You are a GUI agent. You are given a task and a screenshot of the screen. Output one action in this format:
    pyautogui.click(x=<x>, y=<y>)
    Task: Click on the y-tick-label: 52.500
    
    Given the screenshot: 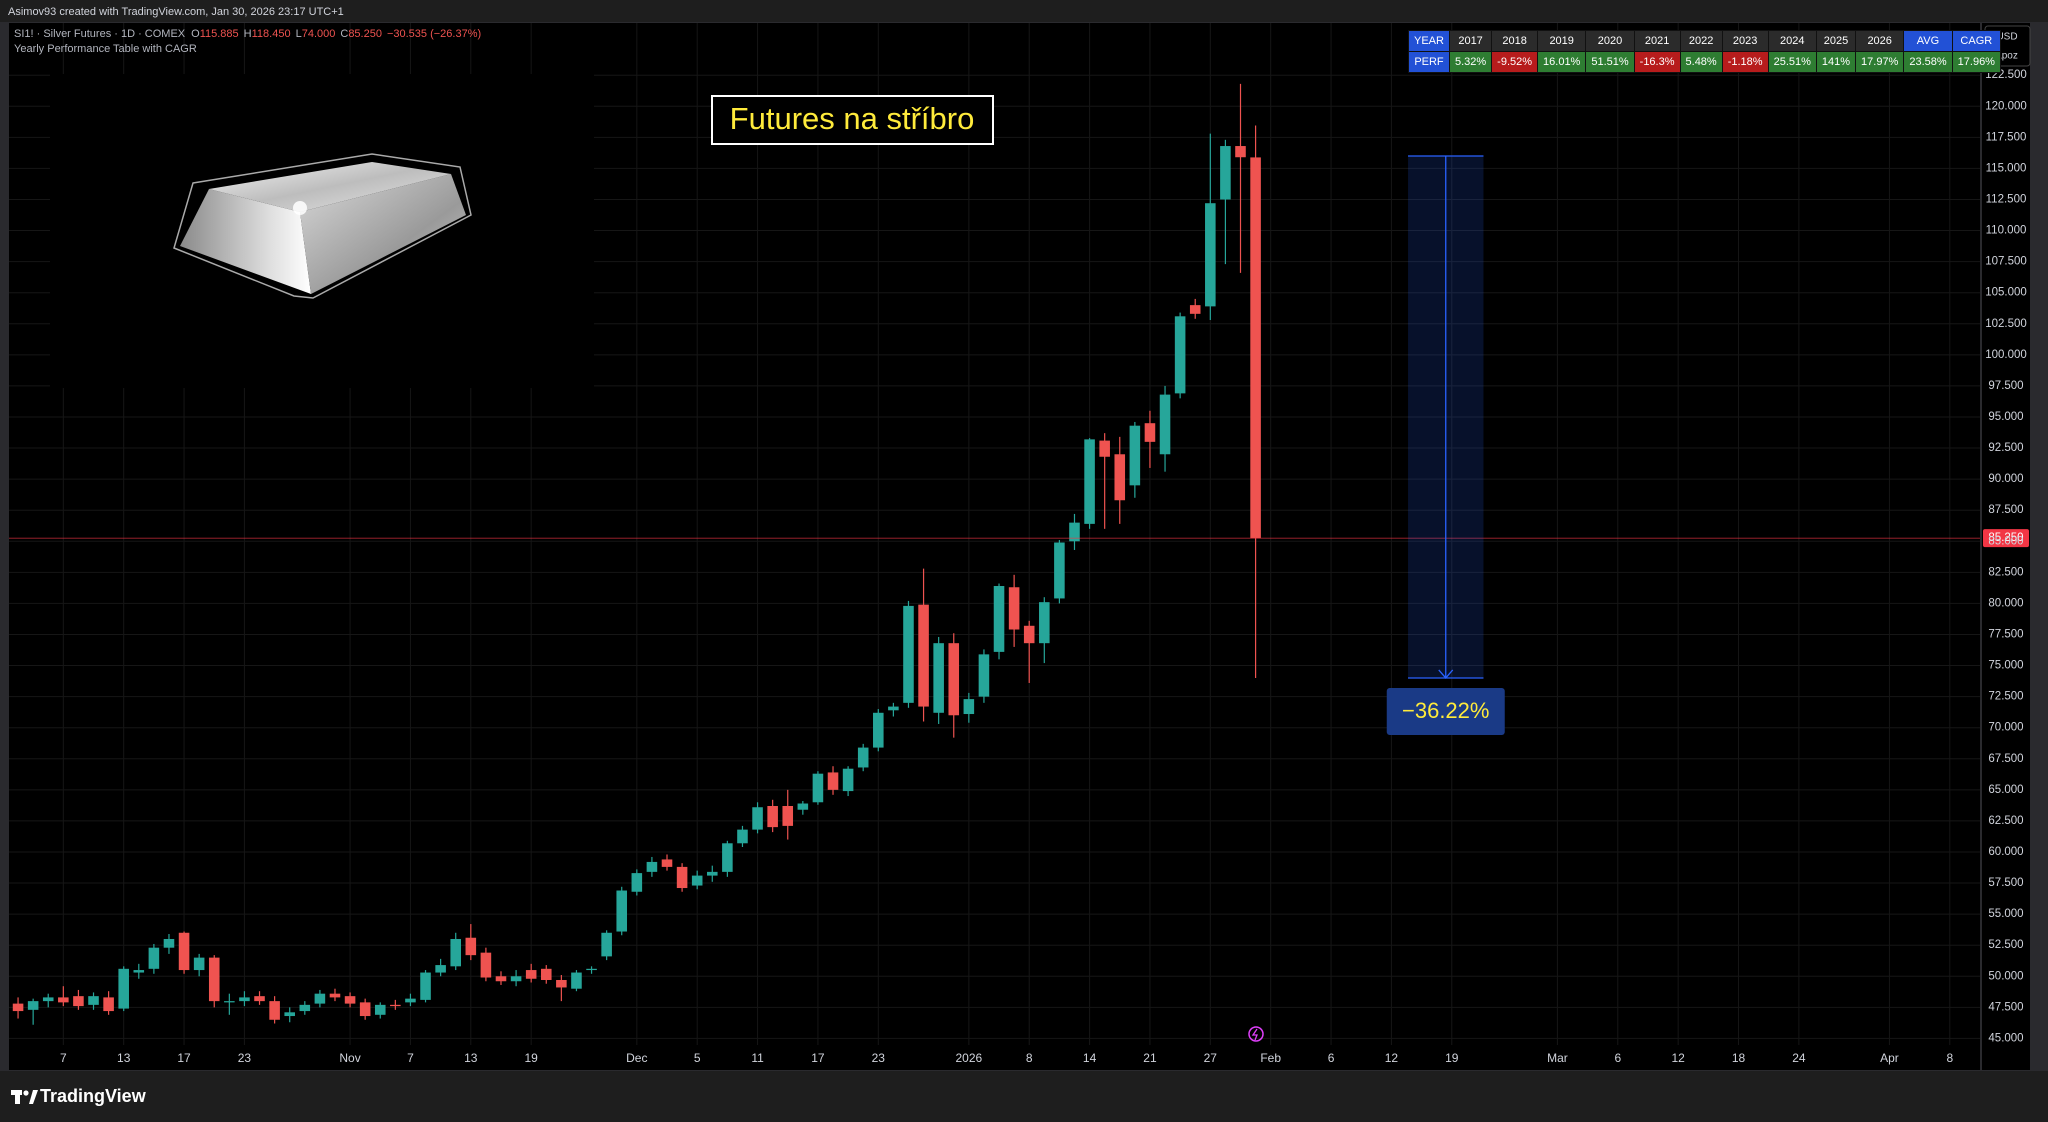 What is the action you would take?
    pyautogui.click(x=2005, y=945)
    